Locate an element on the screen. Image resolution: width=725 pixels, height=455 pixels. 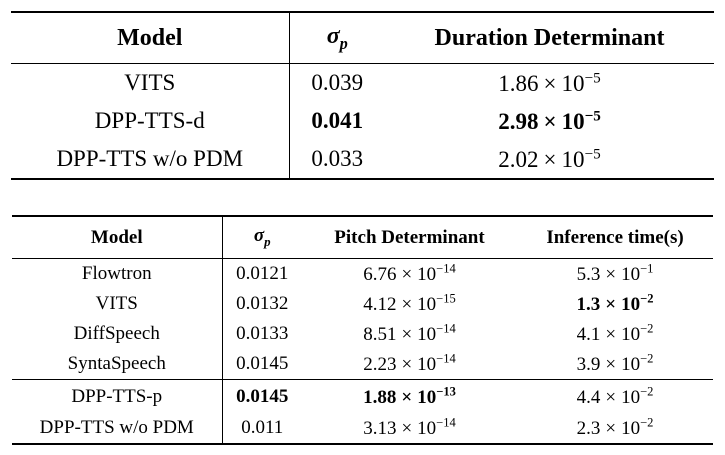
pitch-header-determinant: Pitch Determinant is located at coordinates (409, 237).